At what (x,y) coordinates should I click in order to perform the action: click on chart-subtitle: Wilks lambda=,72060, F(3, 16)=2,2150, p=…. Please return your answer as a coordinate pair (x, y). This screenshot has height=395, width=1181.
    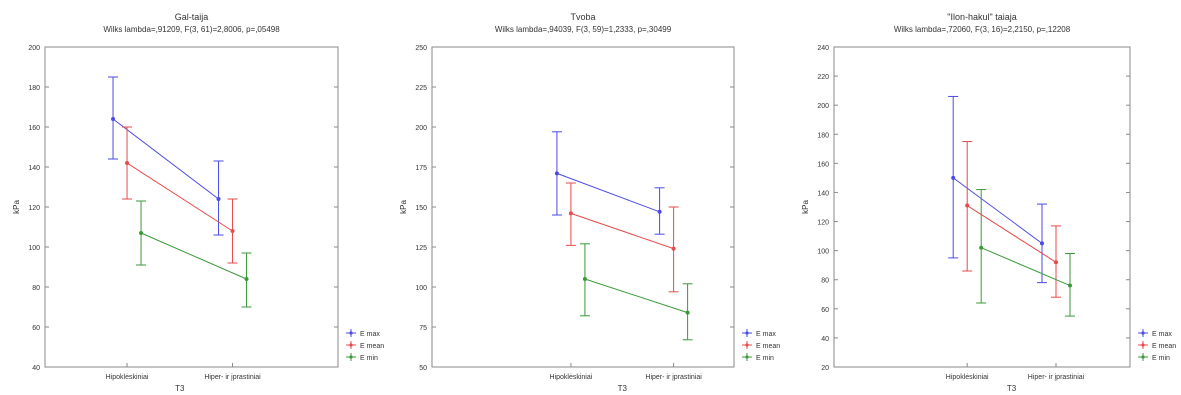
    Looking at the image, I should click on (982, 29).